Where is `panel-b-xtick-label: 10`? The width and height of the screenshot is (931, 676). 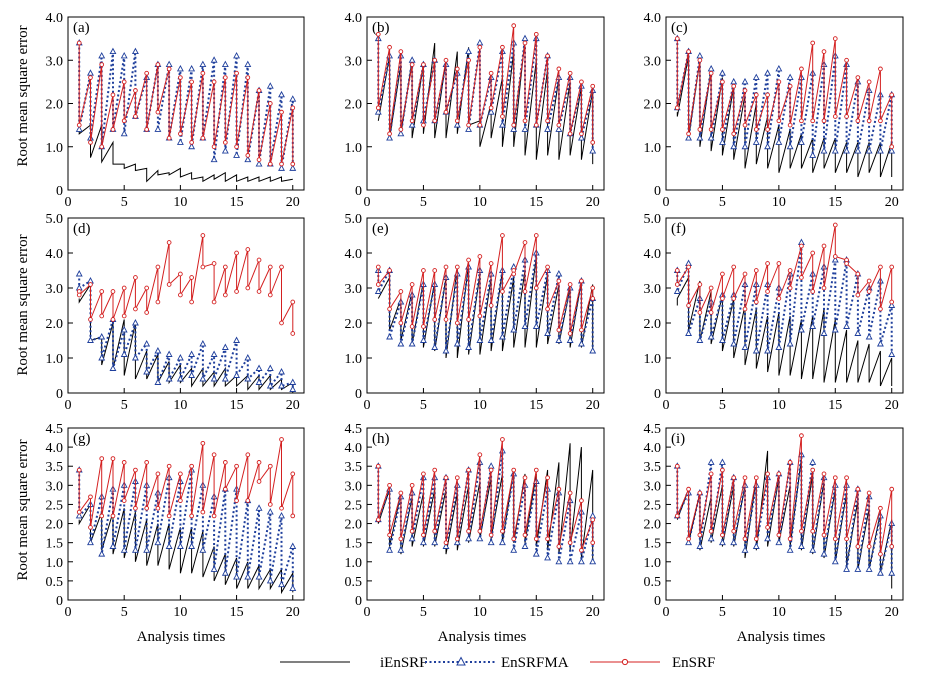 panel-b-xtick-label: 10 is located at coordinates (480, 202).